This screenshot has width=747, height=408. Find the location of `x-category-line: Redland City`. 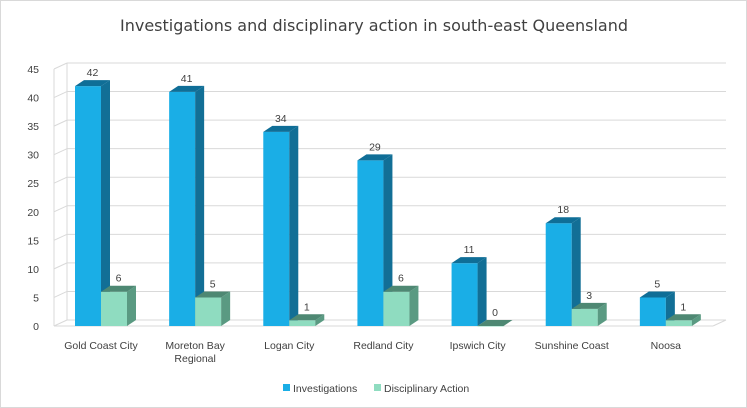

x-category-line: Redland City is located at coordinates (383, 346).